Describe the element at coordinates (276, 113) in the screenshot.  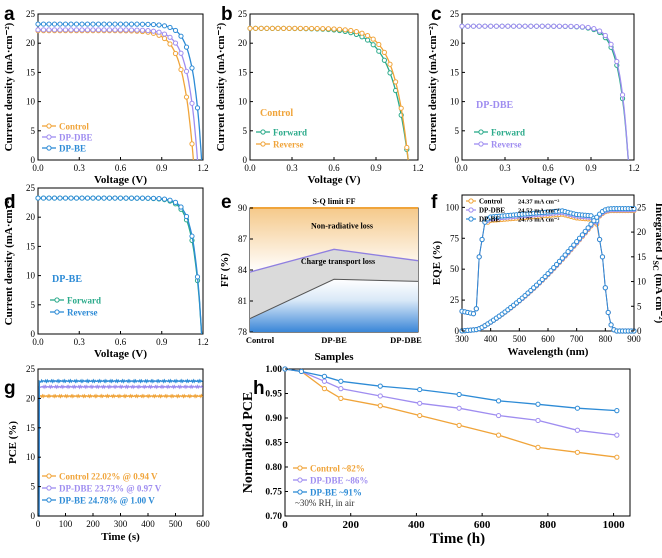
I see `sample-label: Control` at that location.